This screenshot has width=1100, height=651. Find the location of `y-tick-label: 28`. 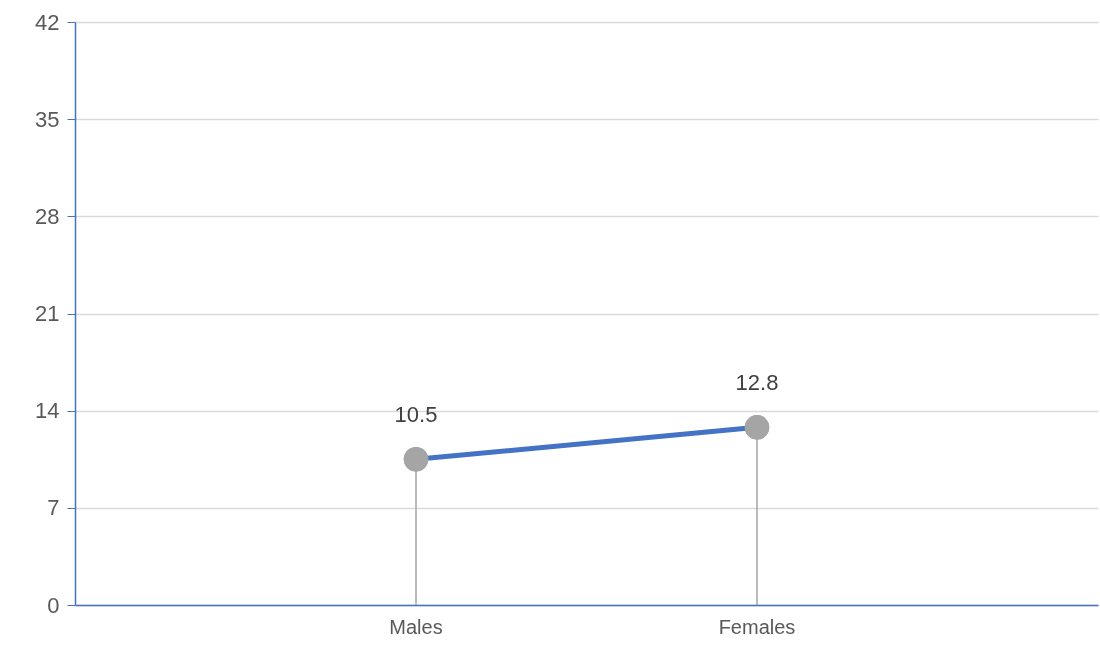

y-tick-label: 28 is located at coordinates (47, 216).